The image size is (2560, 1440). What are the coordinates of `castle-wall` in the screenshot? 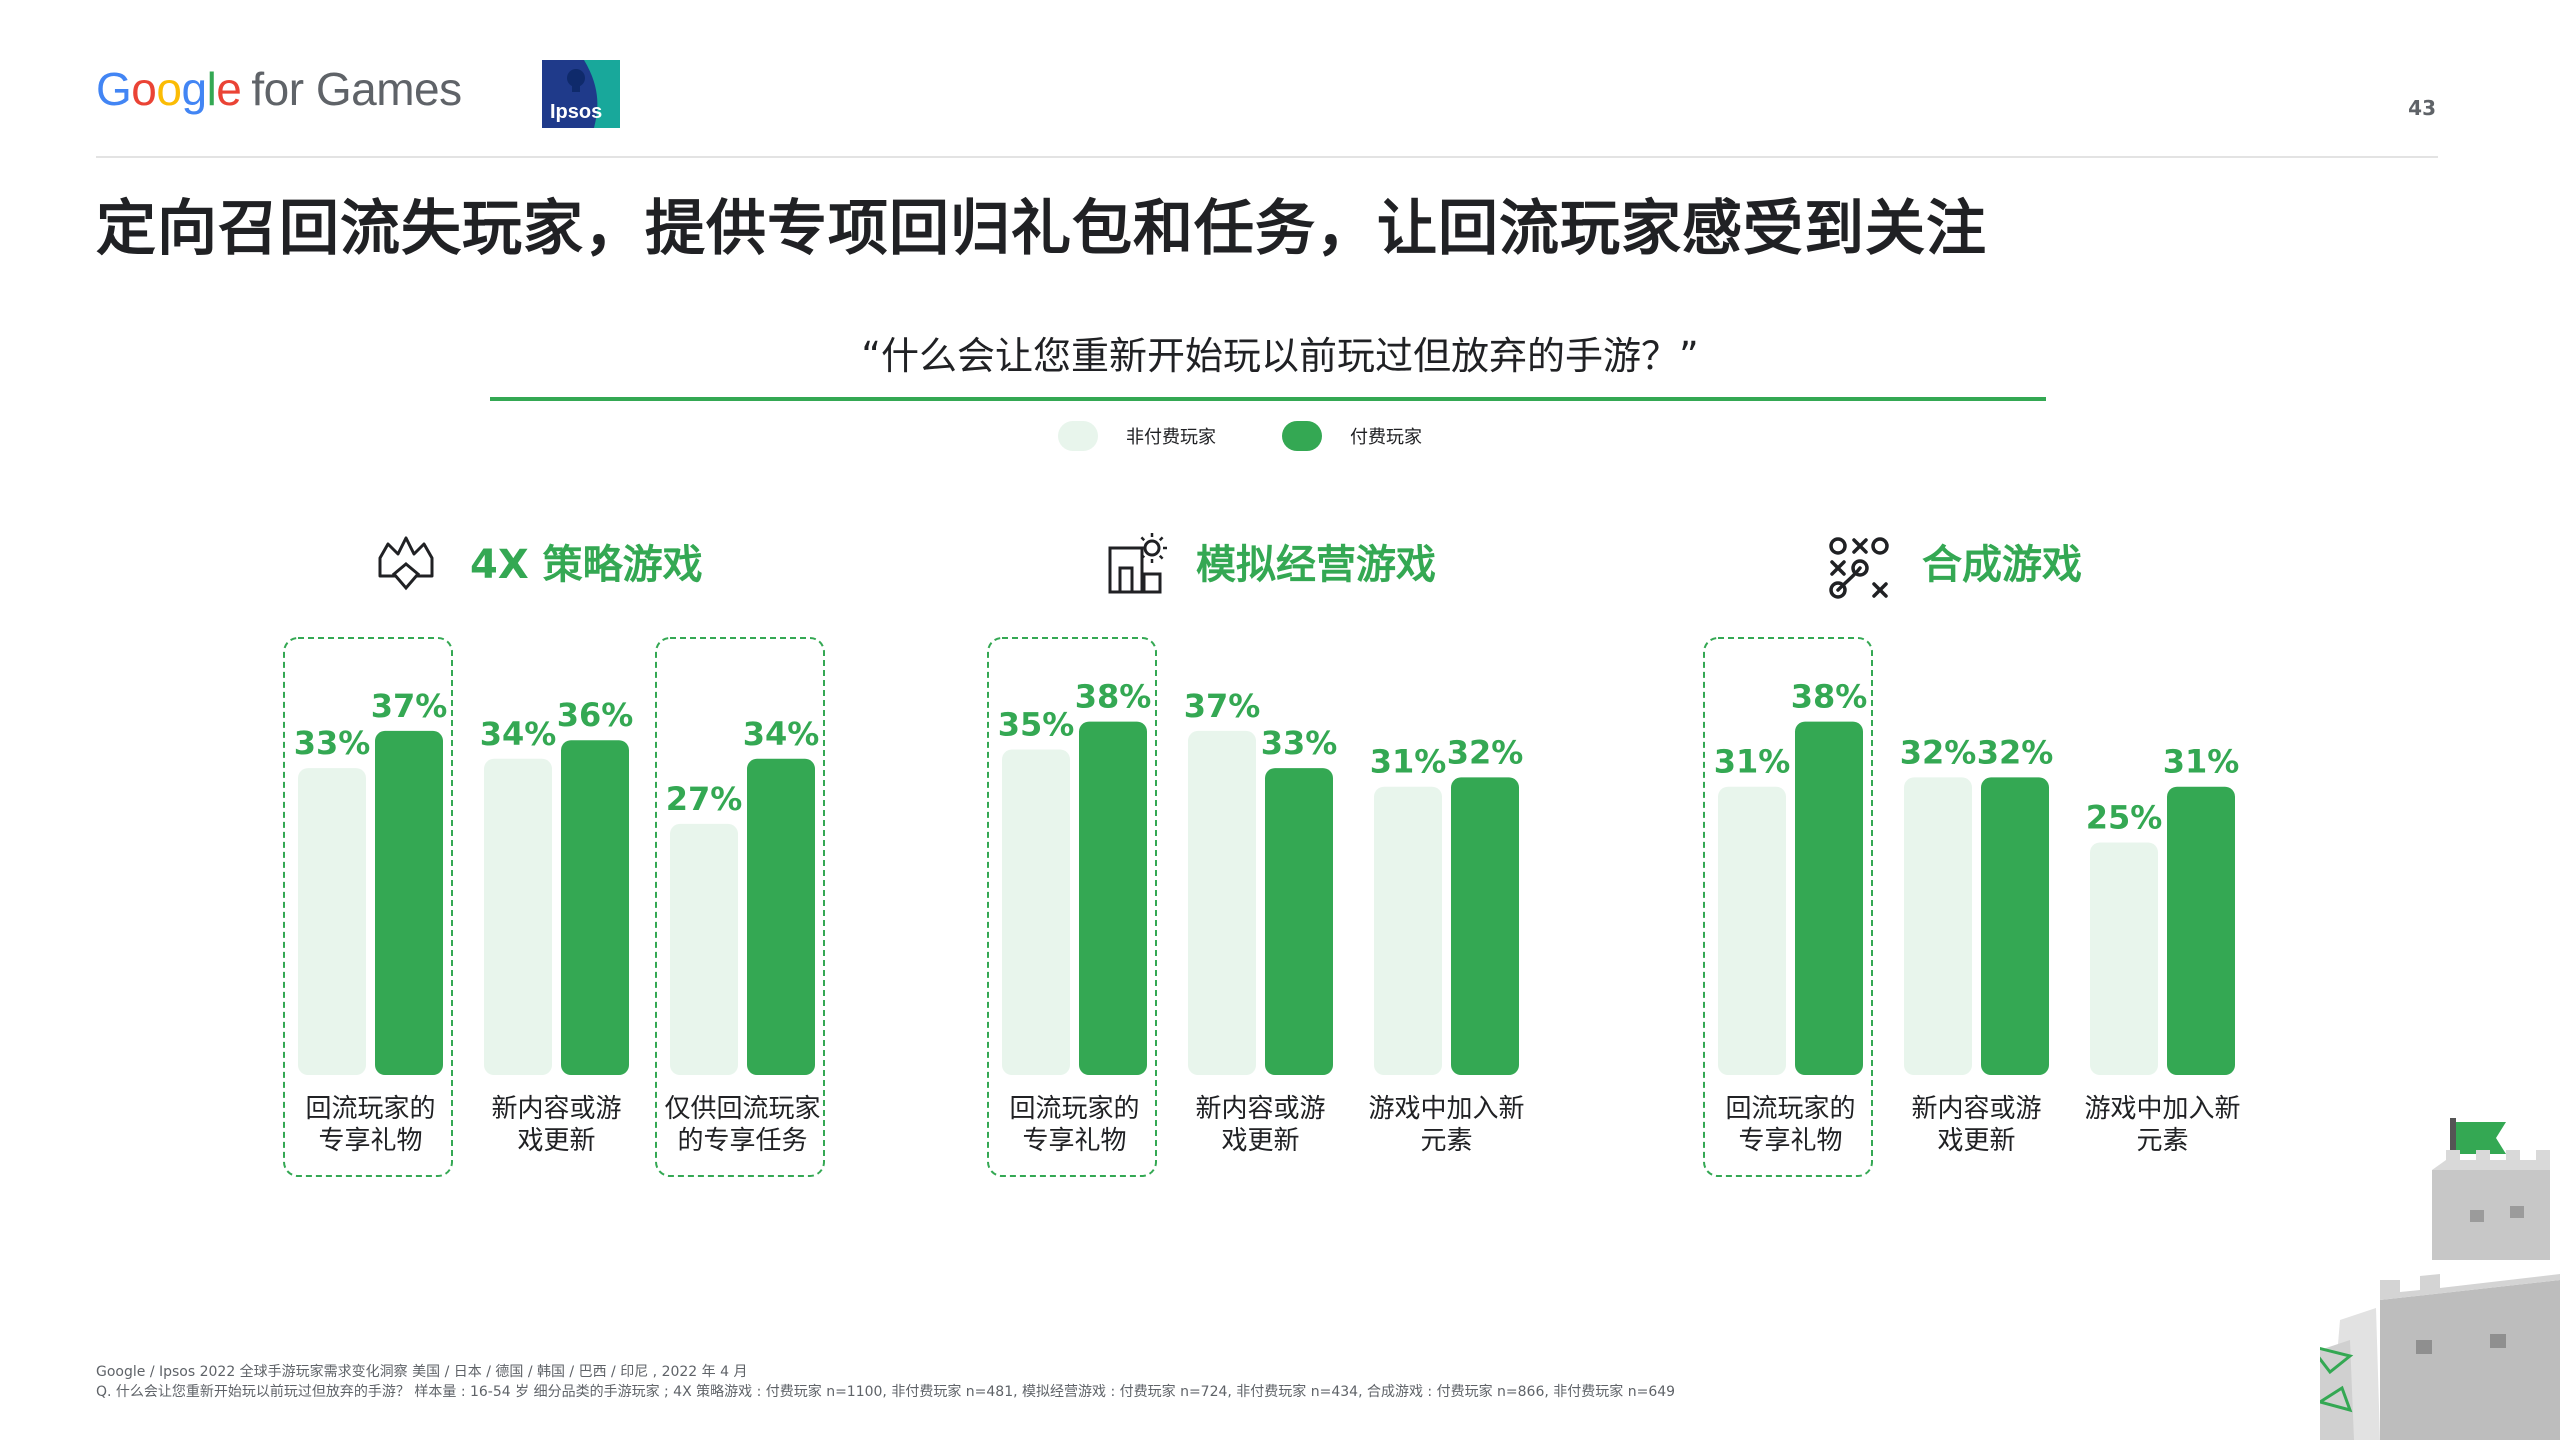 It's located at (2470, 1360).